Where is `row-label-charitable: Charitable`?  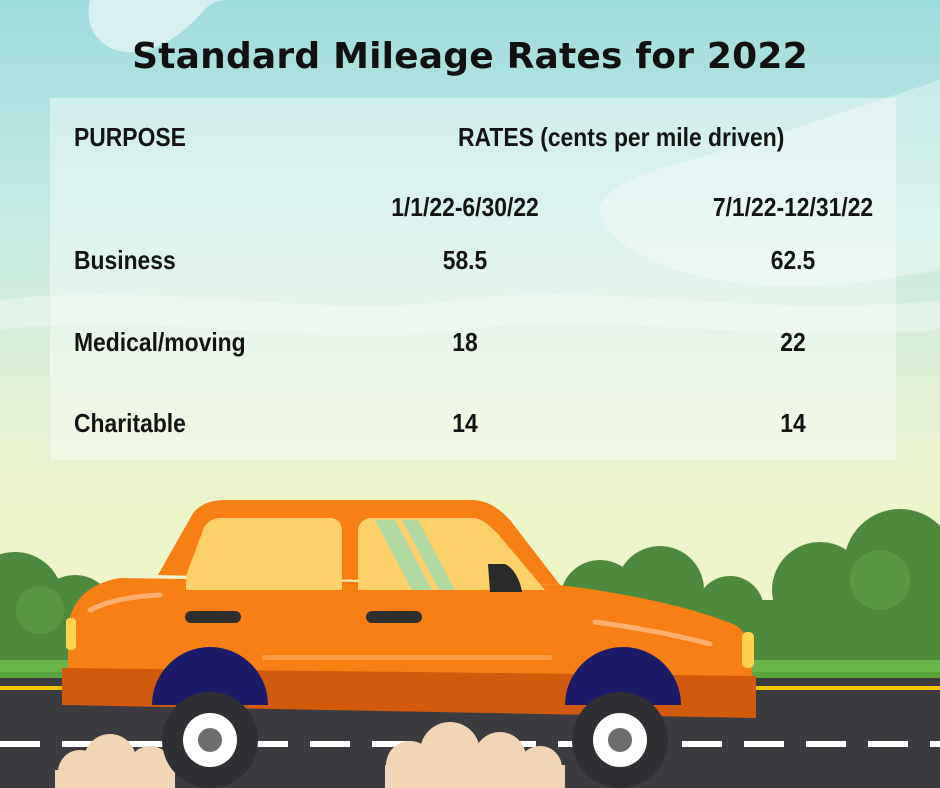 row-label-charitable: Charitable is located at coordinates (130, 423).